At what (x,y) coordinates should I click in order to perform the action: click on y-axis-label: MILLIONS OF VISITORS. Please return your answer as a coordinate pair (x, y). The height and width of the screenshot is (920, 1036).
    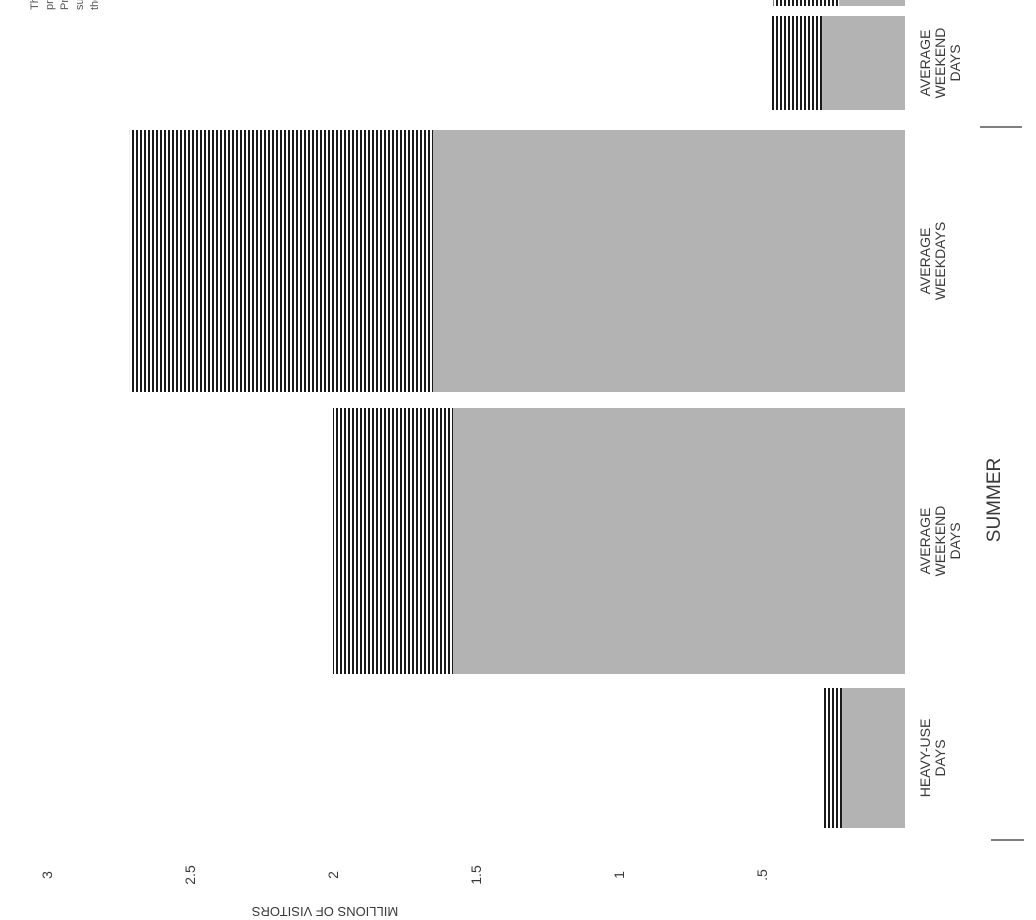
    Looking at the image, I should click on (324, 911).